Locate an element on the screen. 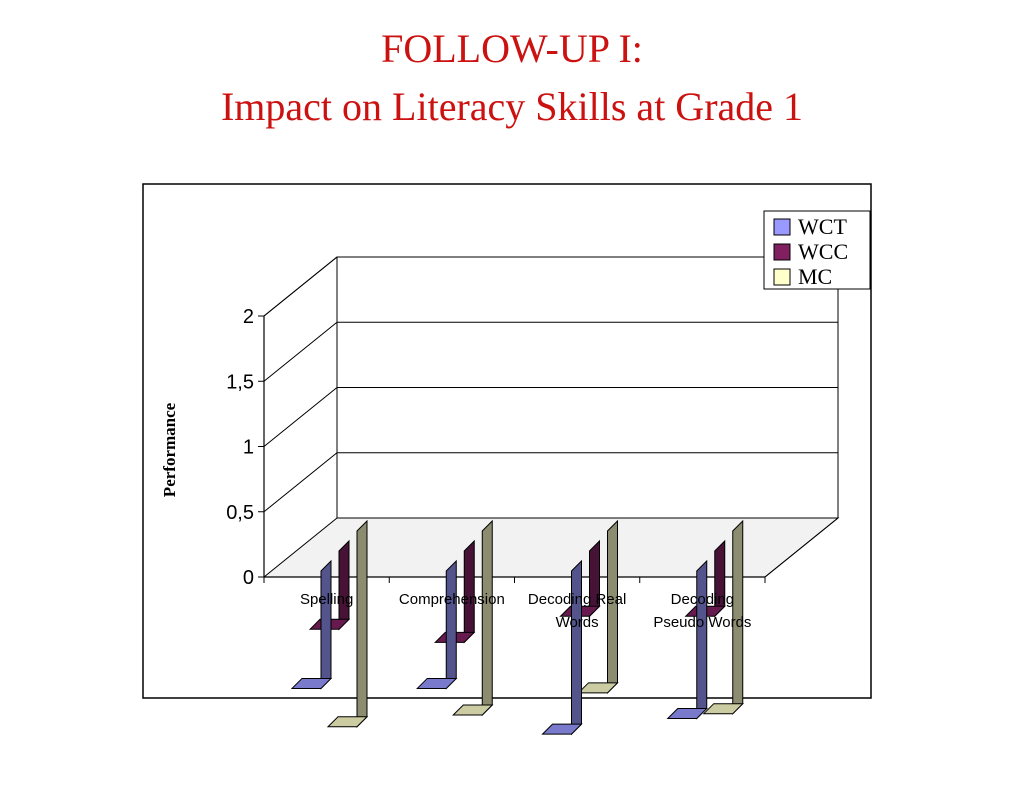 Image resolution: width=1024 pixels, height=787 pixels. legend-label: WCC is located at coordinates (823, 251).